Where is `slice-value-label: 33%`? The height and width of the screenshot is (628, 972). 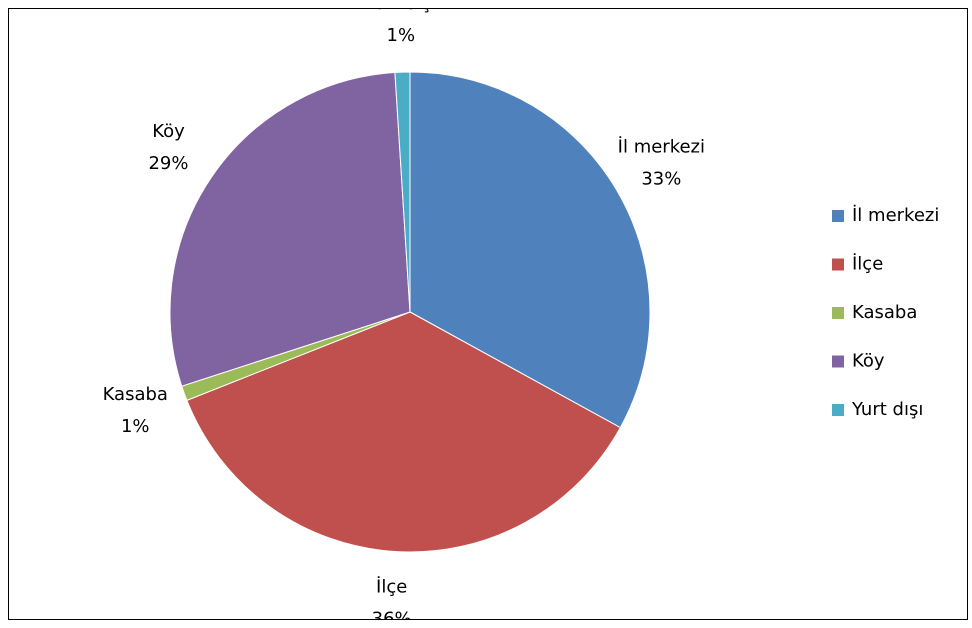 slice-value-label: 33% is located at coordinates (661, 178).